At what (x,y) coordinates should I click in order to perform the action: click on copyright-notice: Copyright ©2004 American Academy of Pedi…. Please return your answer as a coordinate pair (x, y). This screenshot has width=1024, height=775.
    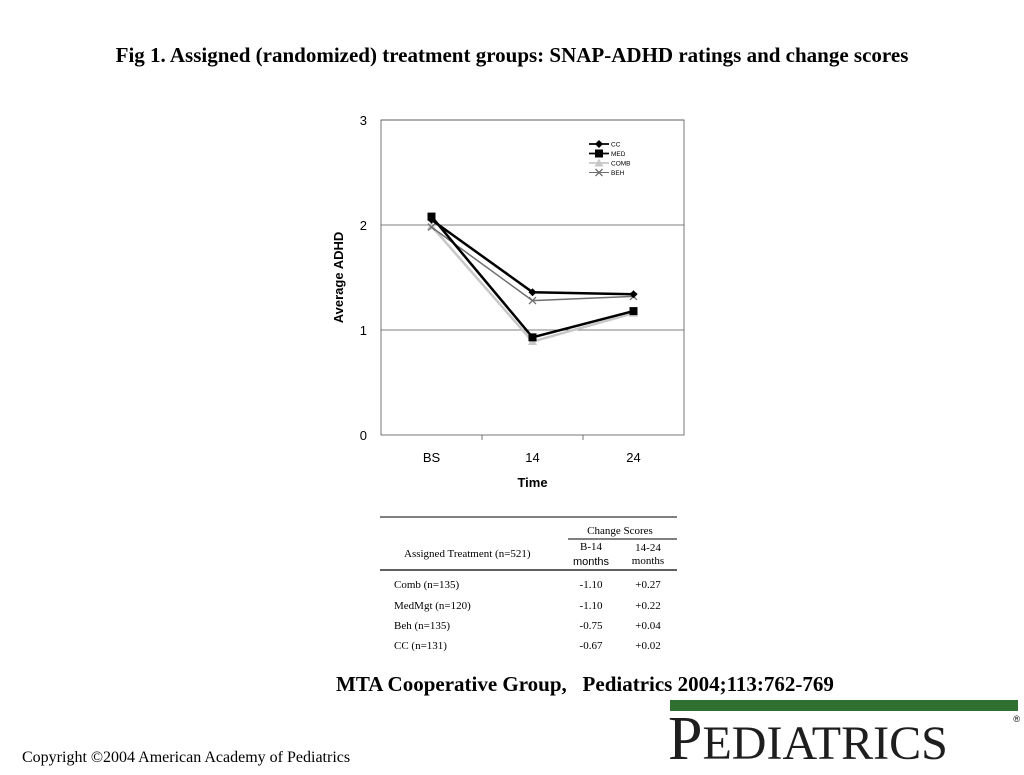
    Looking at the image, I should click on (186, 757).